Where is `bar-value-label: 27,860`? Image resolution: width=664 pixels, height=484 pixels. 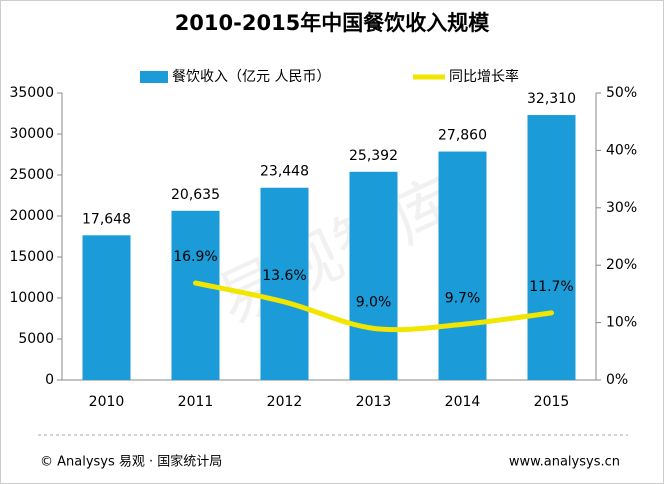
bar-value-label: 27,860 is located at coordinates (462, 136).